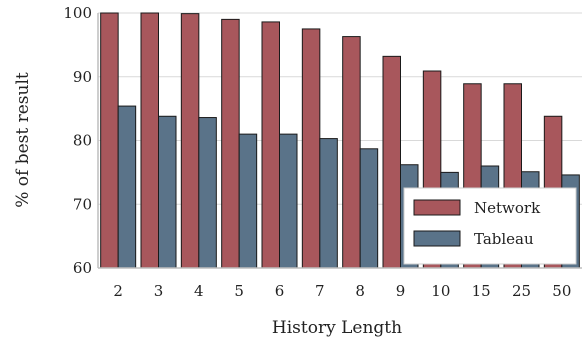 The image size is (583, 341). What do you see at coordinates (481, 291) in the screenshot?
I see `x-tick-label: 15` at bounding box center [481, 291].